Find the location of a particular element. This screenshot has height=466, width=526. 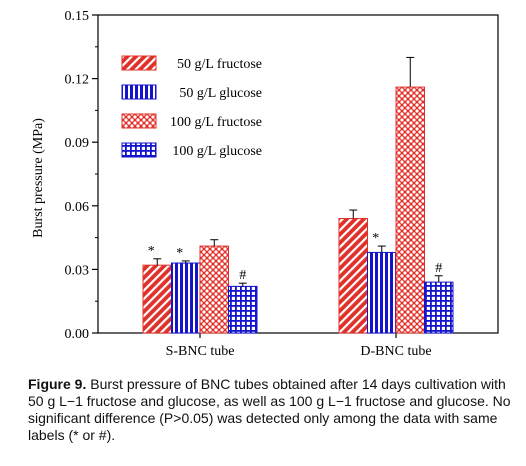

y-tick-label: 0.12 is located at coordinates (77, 80).